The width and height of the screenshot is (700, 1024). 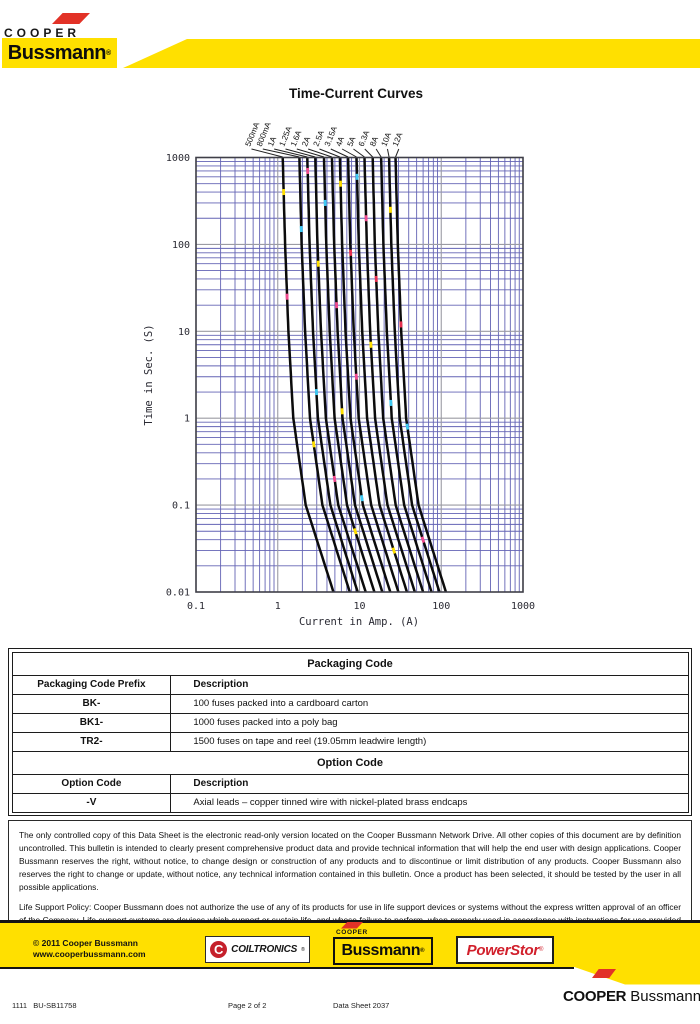 I want to click on fuse-curve-6.3A, so click(x=398, y=375).